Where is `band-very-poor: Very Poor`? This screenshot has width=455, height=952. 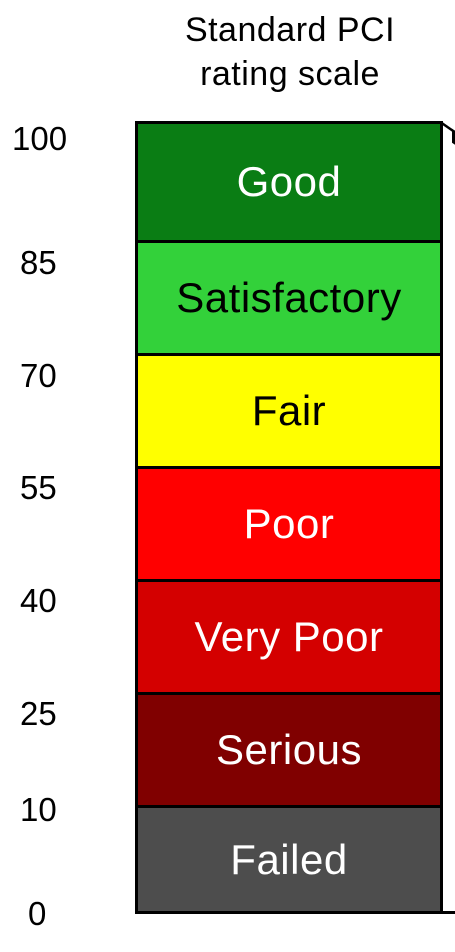
band-very-poor: Very Poor is located at coordinates (289, 635).